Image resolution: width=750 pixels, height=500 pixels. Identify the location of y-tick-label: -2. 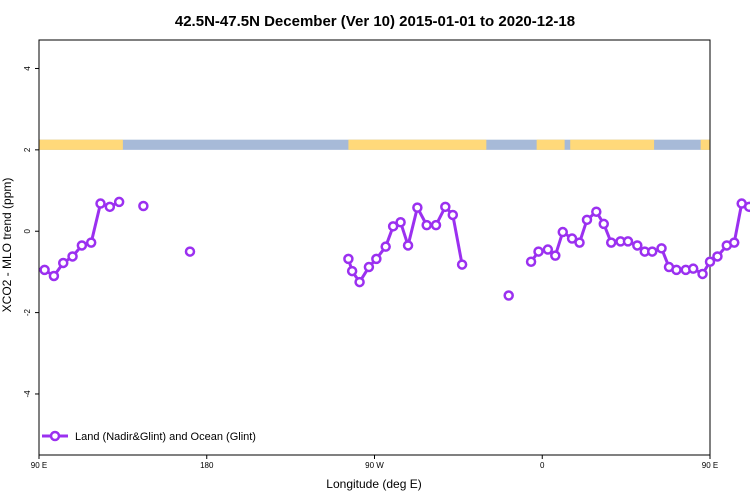
(27, 312).